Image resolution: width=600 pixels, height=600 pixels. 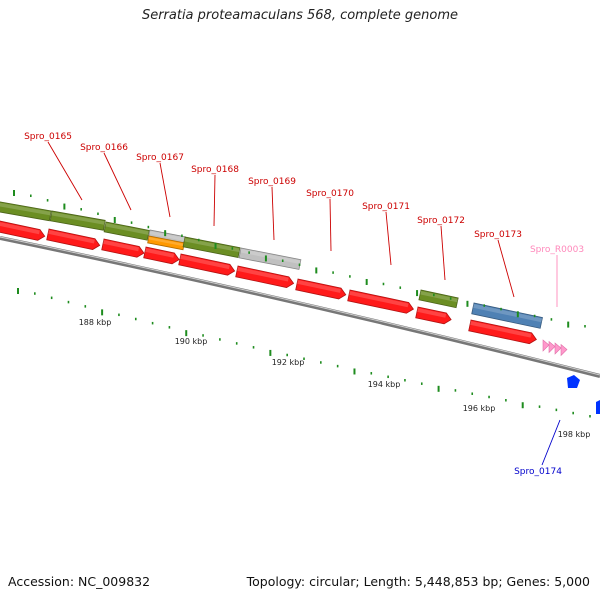 I want to click on scale-label: 194 kbp, so click(x=384, y=384).